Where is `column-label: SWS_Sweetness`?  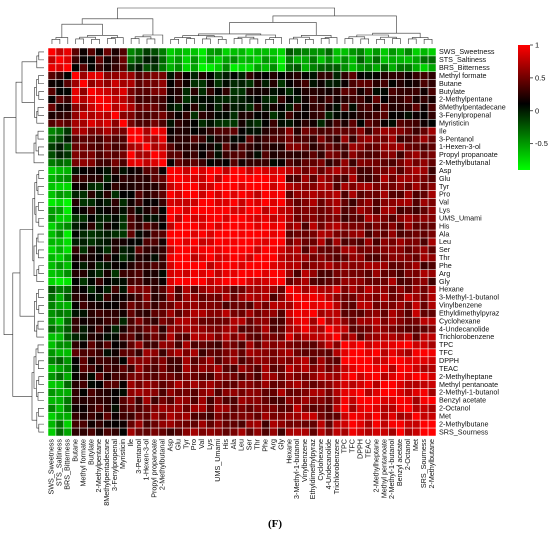 column-label: SWS_Sweetness is located at coordinates (51, 467).